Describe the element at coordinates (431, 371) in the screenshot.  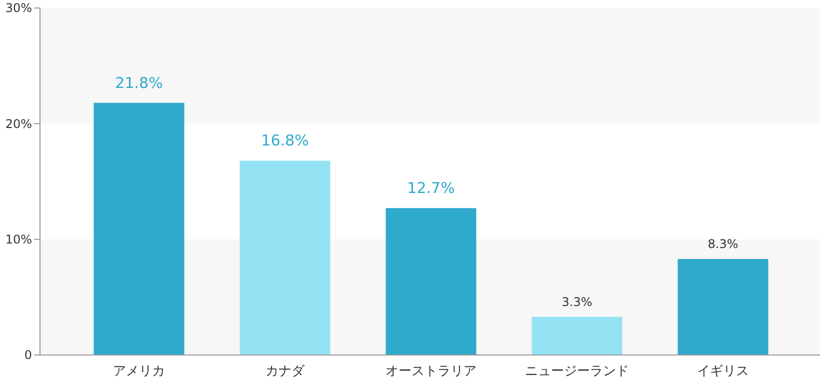
I see `x-tick-label: オーストラリア` at that location.